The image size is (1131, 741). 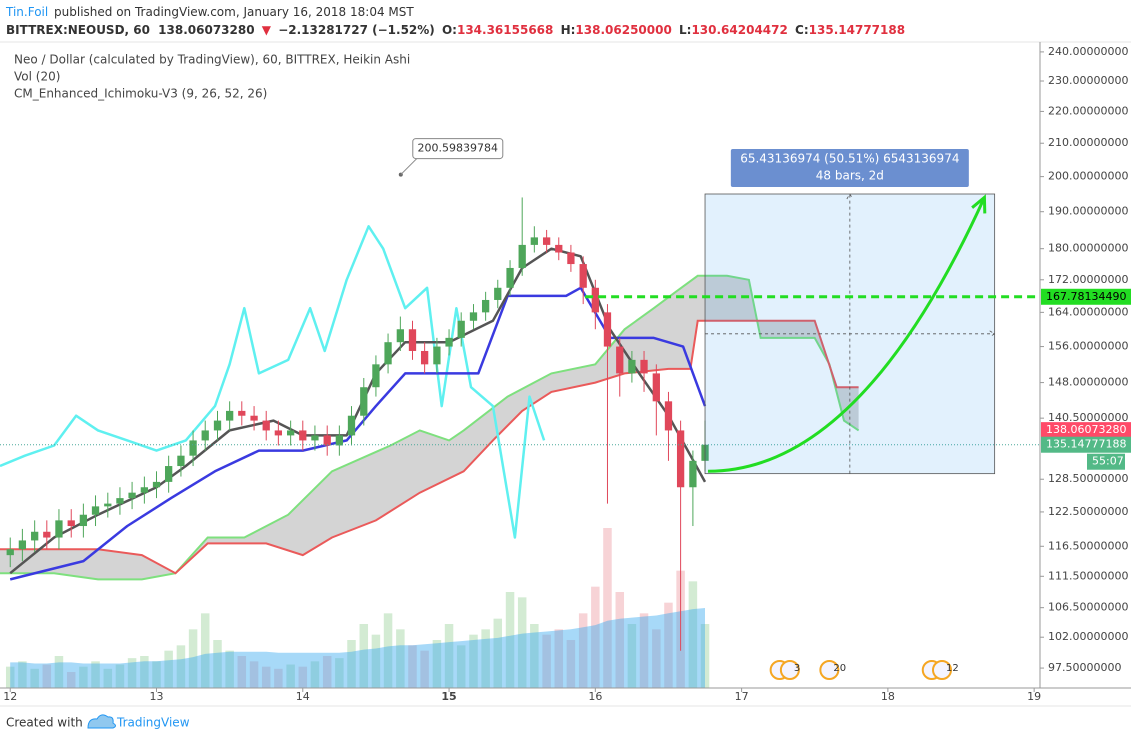 What do you see at coordinates (623, 30) in the screenshot?
I see `high-value: 138.06250000` at bounding box center [623, 30].